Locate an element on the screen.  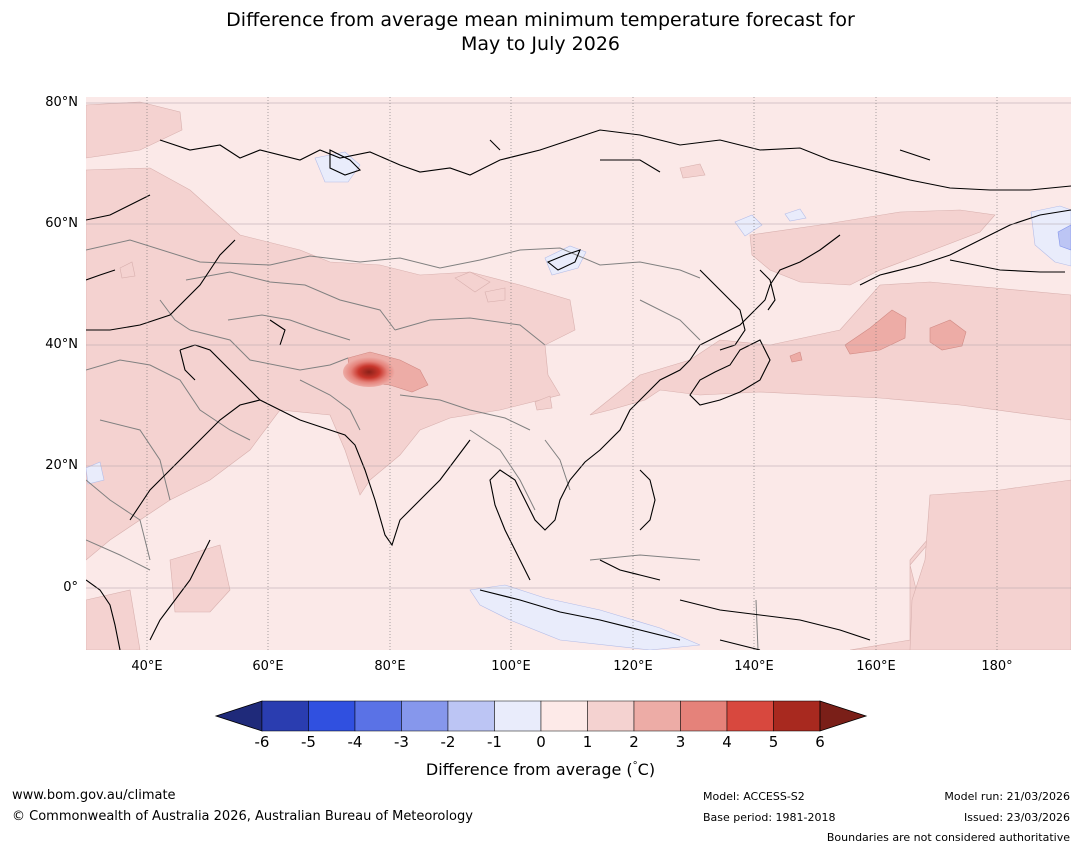
colorbar is located at coordinates (541, 716).